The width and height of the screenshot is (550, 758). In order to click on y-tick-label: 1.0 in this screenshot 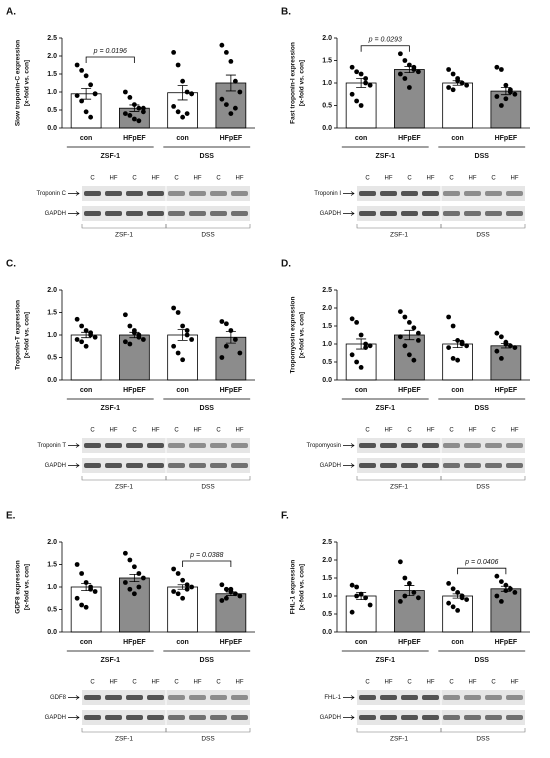, I will do `click(52, 335)`.